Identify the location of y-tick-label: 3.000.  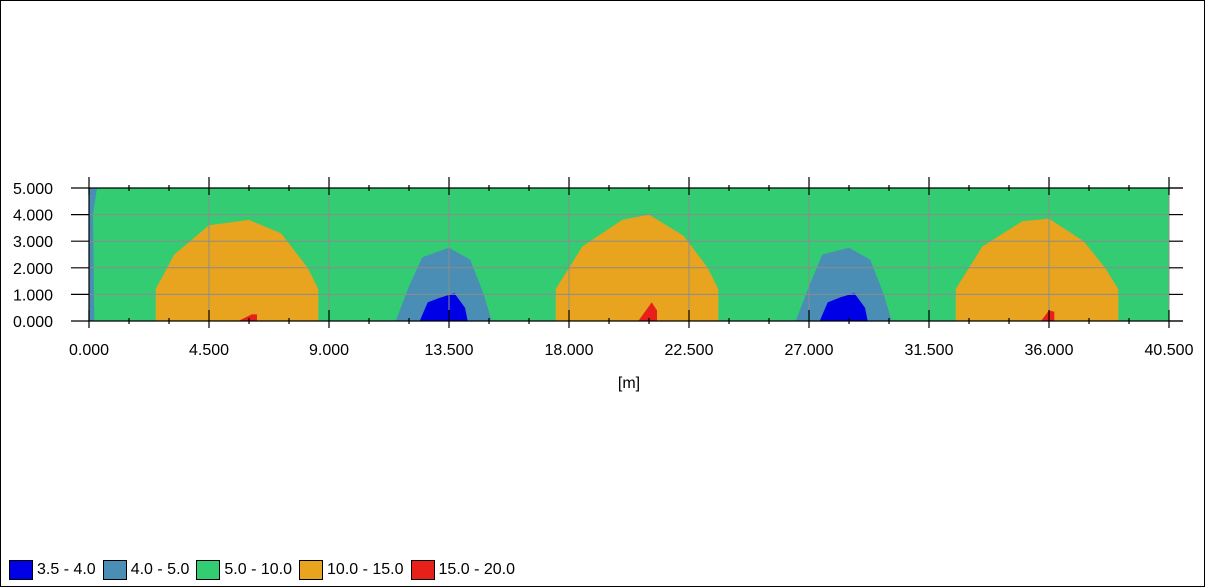
(33, 242).